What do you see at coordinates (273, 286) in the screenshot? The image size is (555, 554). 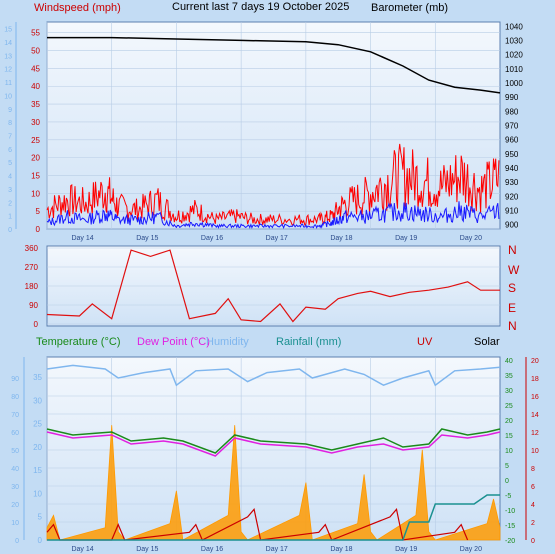 I see `direction-line` at bounding box center [273, 286].